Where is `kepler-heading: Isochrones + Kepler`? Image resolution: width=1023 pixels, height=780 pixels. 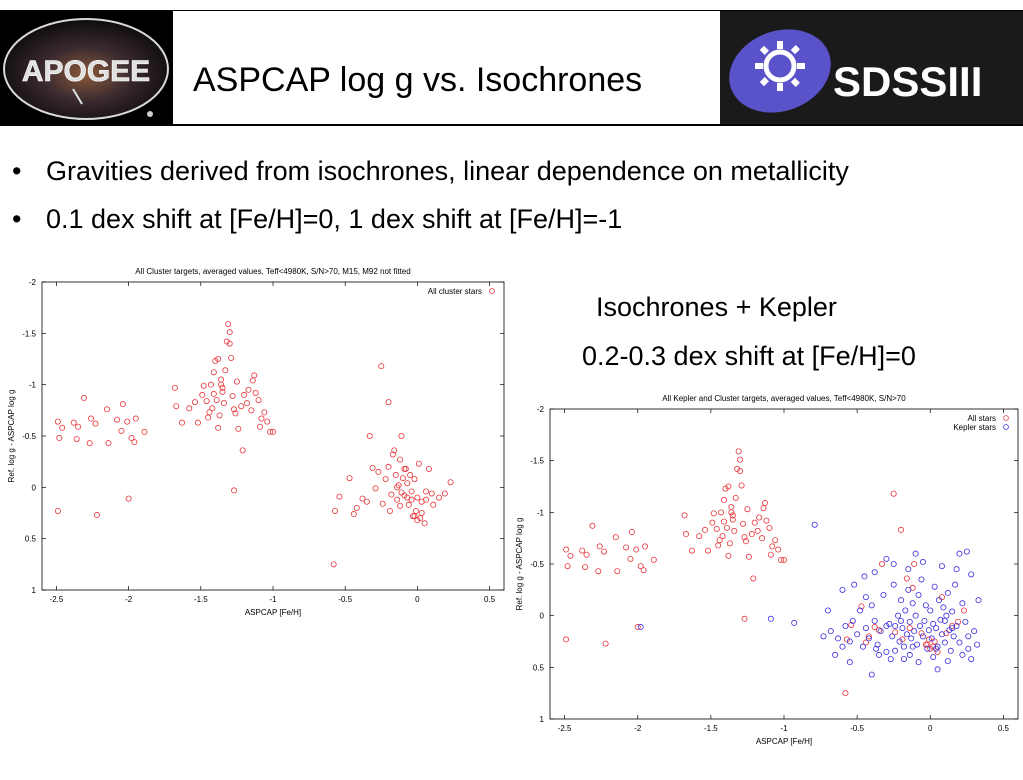
kepler-heading: Isochrones + Kepler is located at coordinates (716, 307).